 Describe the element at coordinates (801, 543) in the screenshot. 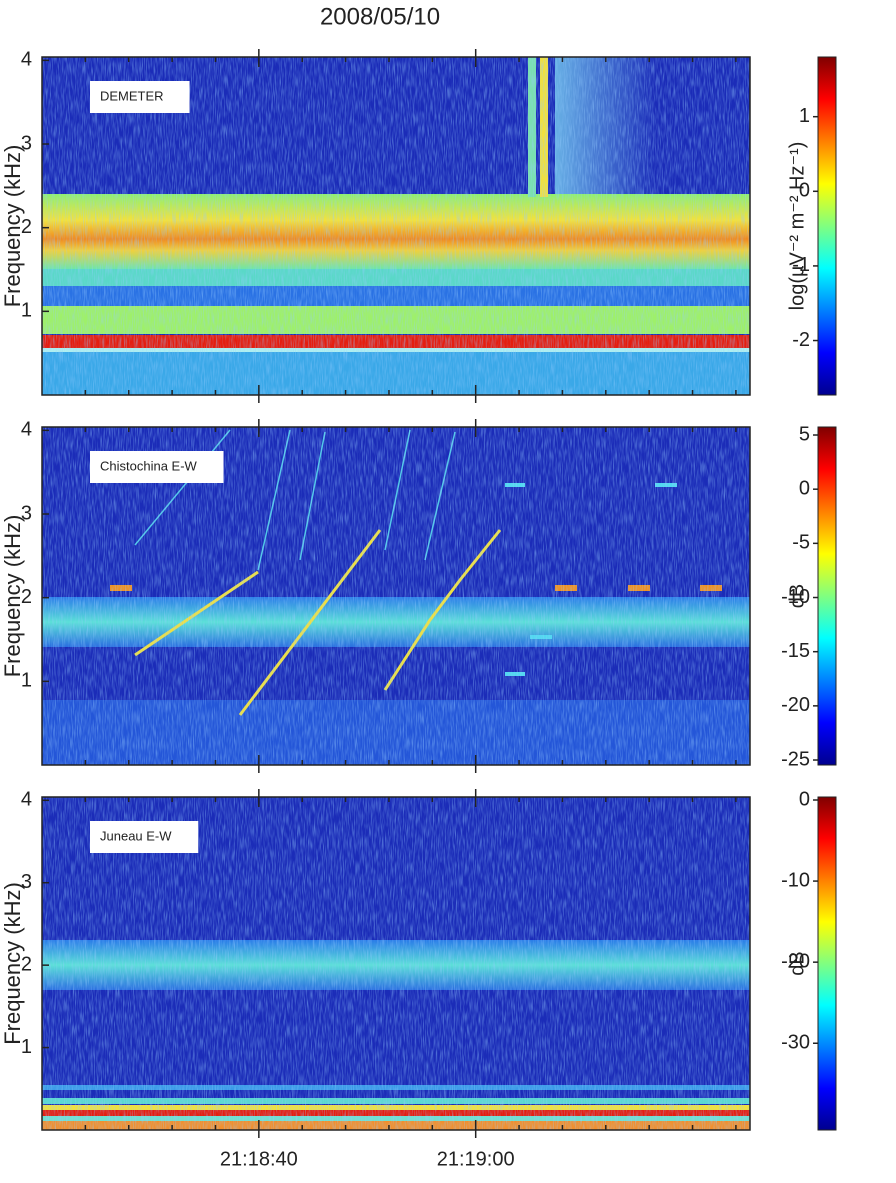

I see `colorbar-tick-label: -5` at that location.